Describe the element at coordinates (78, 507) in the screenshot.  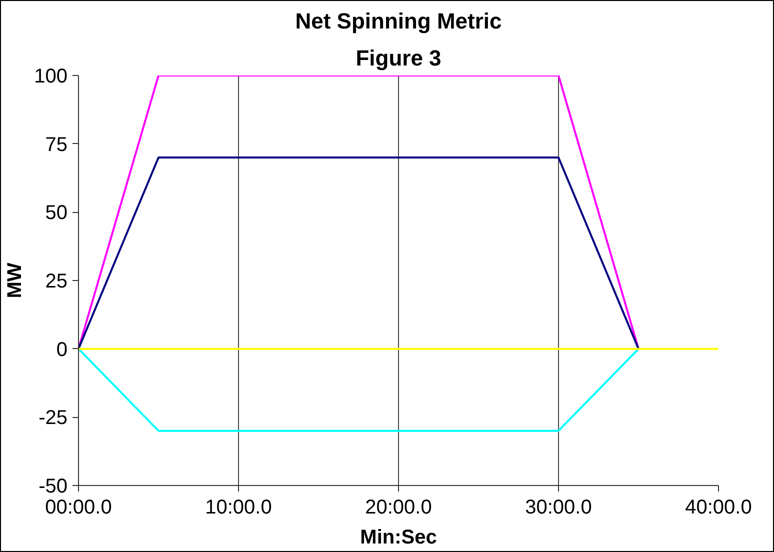
I see `x-tick-label: 00:00.0` at that location.